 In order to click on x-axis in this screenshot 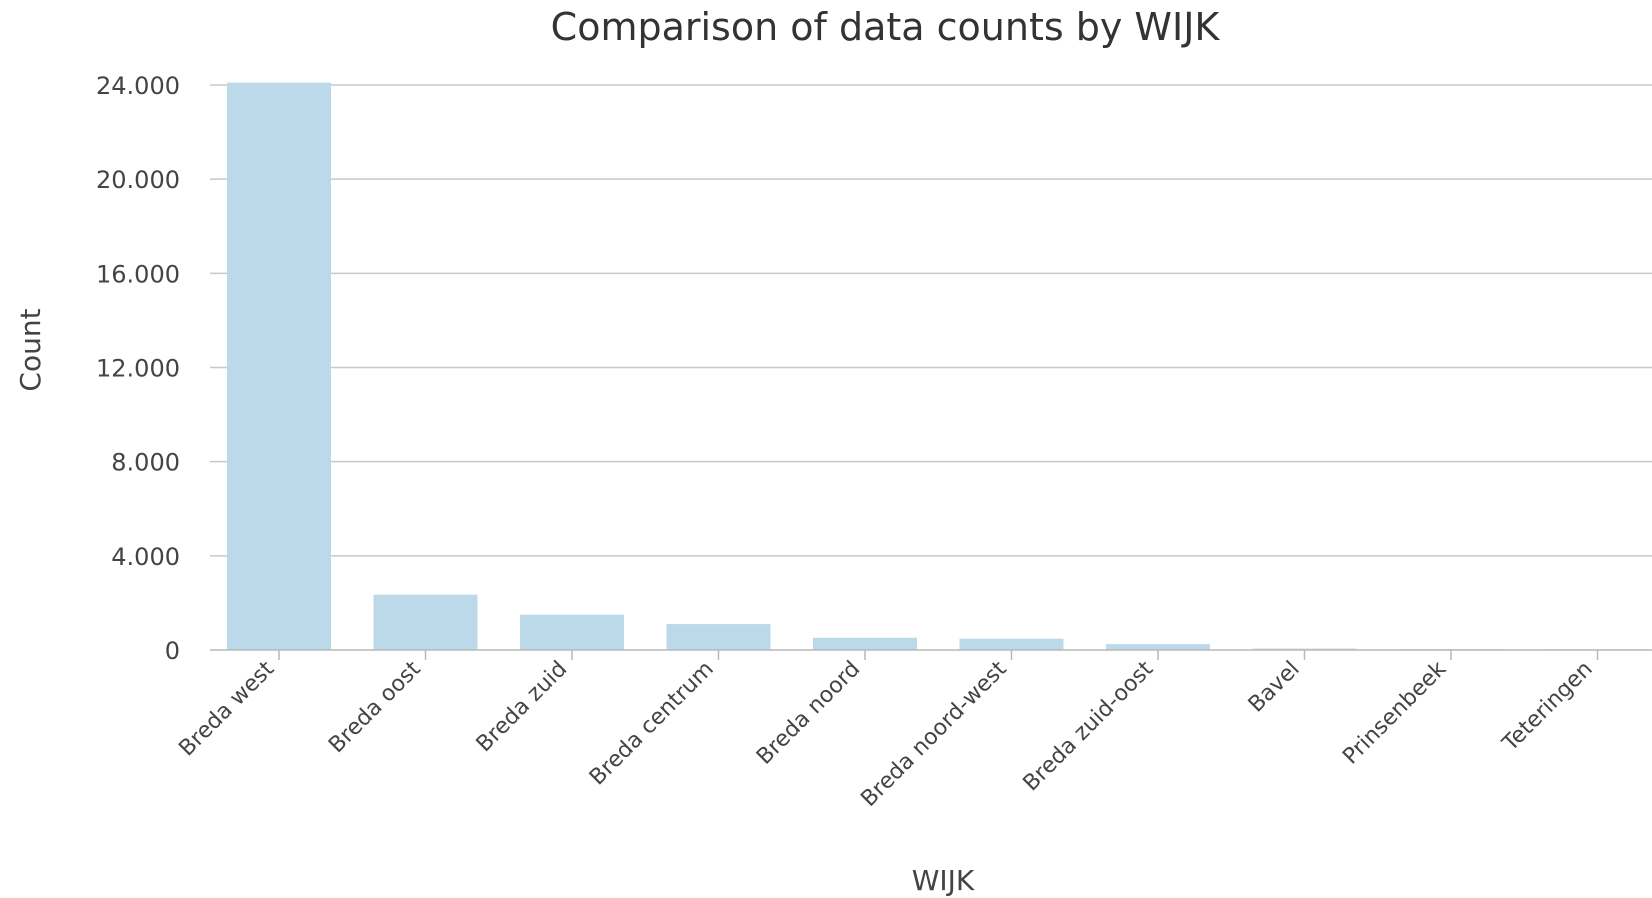, I will do `click(931, 654)`.